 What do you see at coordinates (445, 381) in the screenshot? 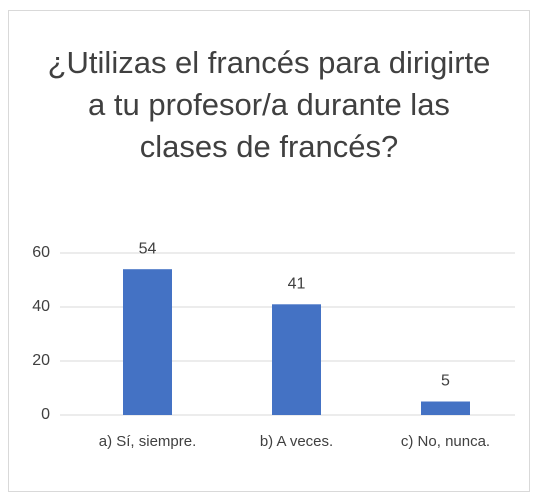
I see `data-label: 5` at bounding box center [445, 381].